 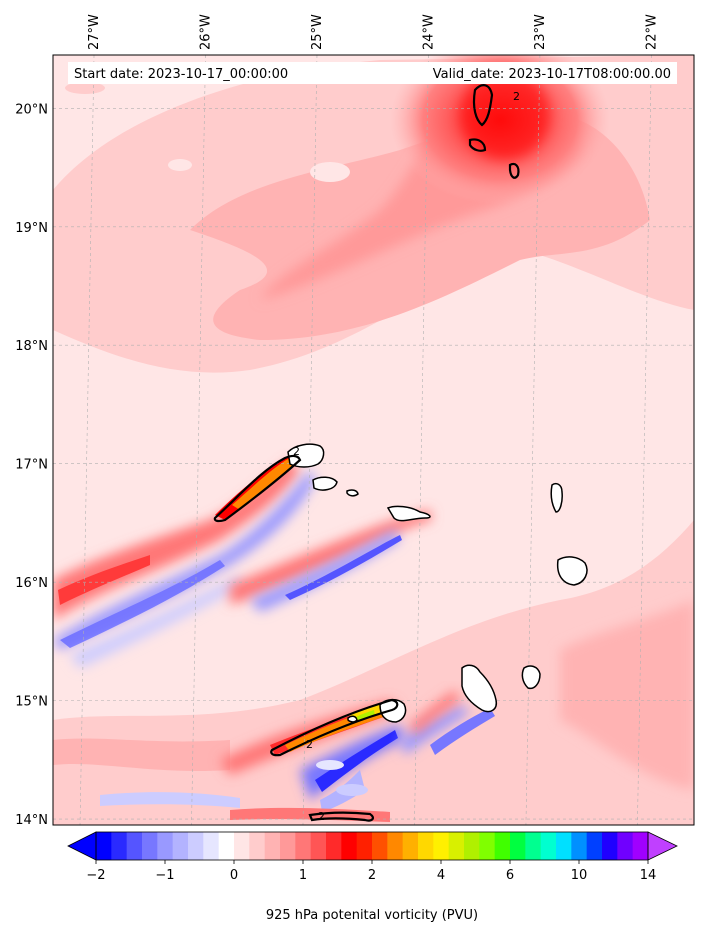 I want to click on y-tick-label: 17°N, so click(x=31, y=465).